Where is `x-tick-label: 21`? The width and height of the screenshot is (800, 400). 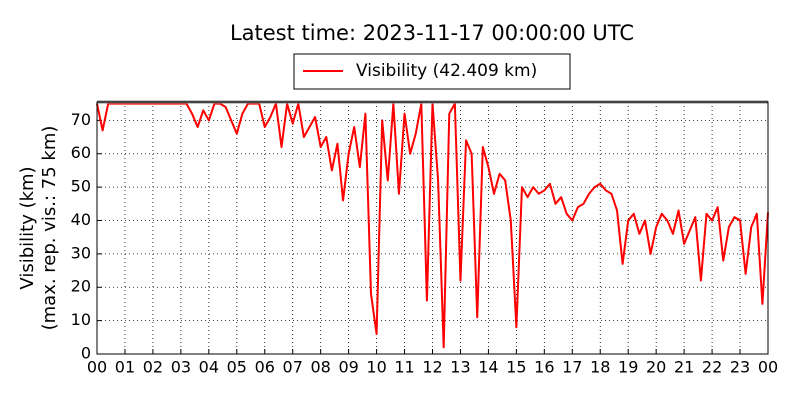
x-tick-label: 21 is located at coordinates (684, 367).